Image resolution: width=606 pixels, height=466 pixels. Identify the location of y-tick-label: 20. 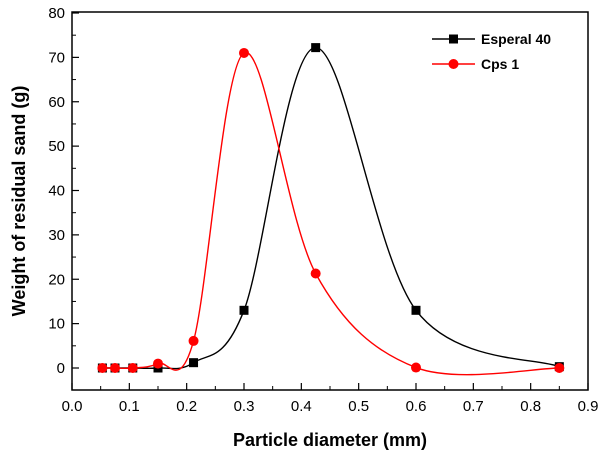
(56, 279).